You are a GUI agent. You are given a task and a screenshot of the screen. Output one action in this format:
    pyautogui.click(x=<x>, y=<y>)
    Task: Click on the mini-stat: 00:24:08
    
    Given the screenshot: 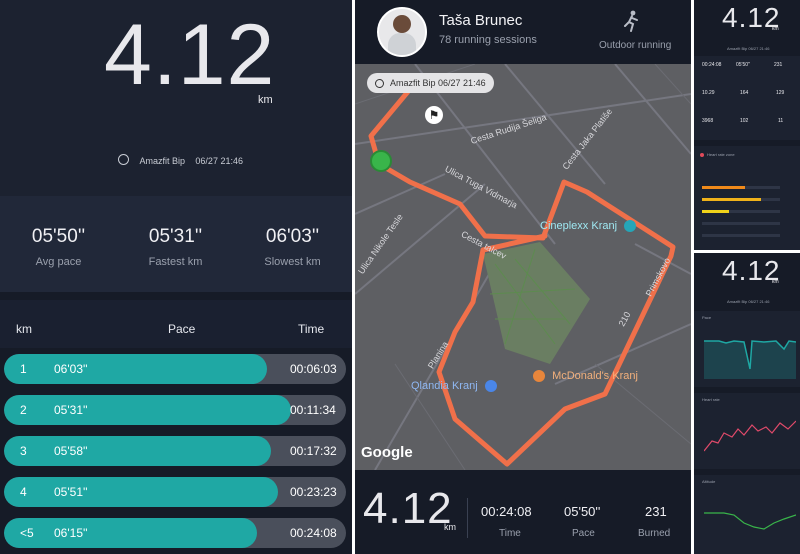 What is the action you would take?
    pyautogui.click(x=712, y=65)
    